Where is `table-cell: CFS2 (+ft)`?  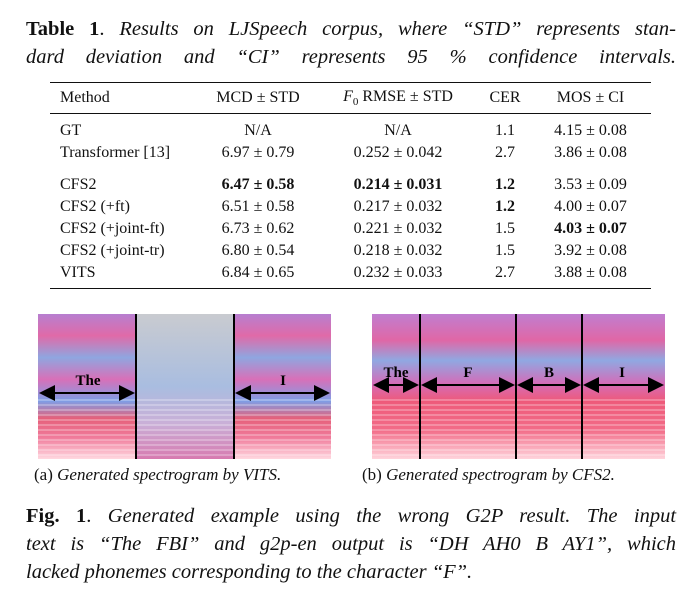
table-cell: CFS2 (+ft) is located at coordinates (95, 206).